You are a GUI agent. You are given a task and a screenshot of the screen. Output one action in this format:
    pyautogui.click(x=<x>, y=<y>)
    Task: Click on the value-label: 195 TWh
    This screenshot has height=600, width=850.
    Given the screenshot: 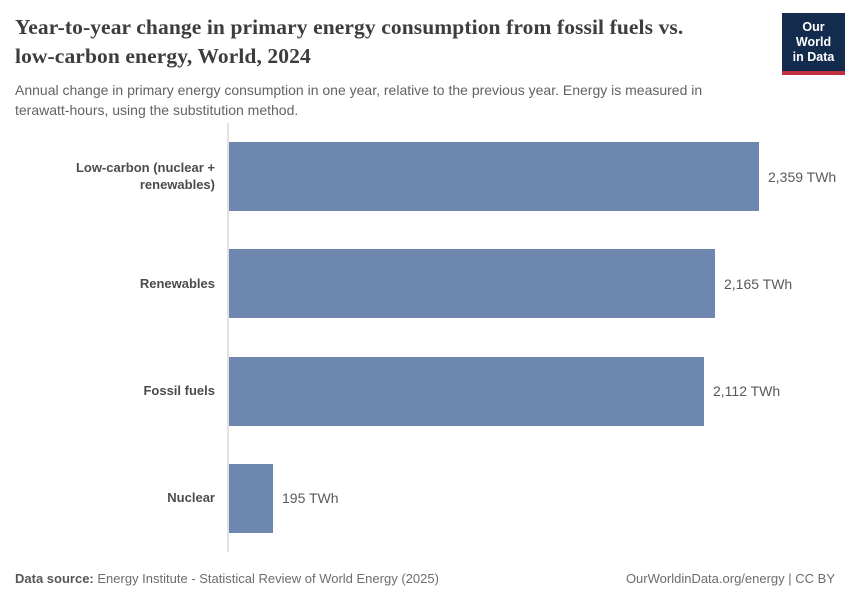 What is the action you would take?
    pyautogui.click(x=310, y=498)
    